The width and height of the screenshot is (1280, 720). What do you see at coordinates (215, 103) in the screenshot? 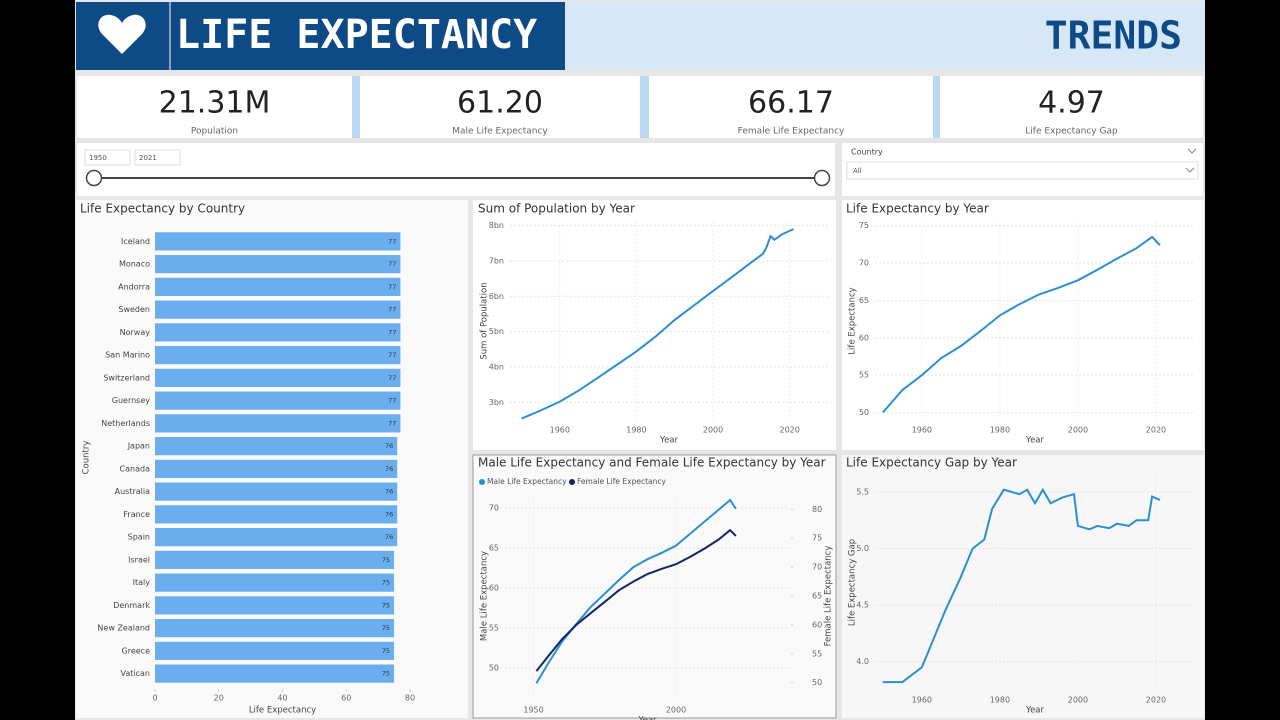
I see `kpi-value: 21.31M` at bounding box center [215, 103].